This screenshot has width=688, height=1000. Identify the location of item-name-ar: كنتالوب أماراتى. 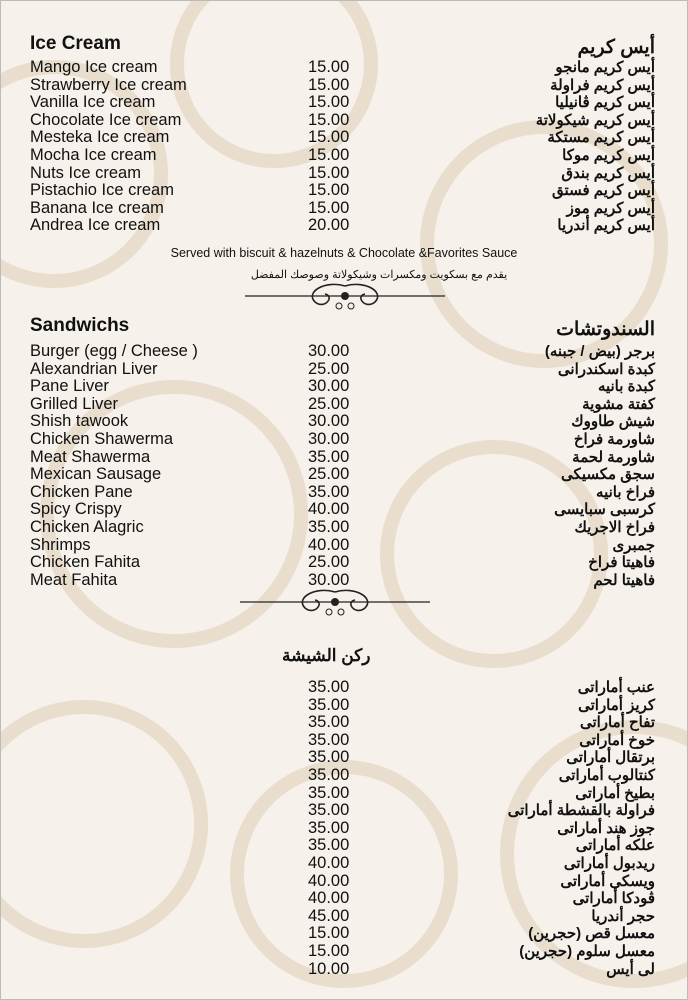
(606, 775).